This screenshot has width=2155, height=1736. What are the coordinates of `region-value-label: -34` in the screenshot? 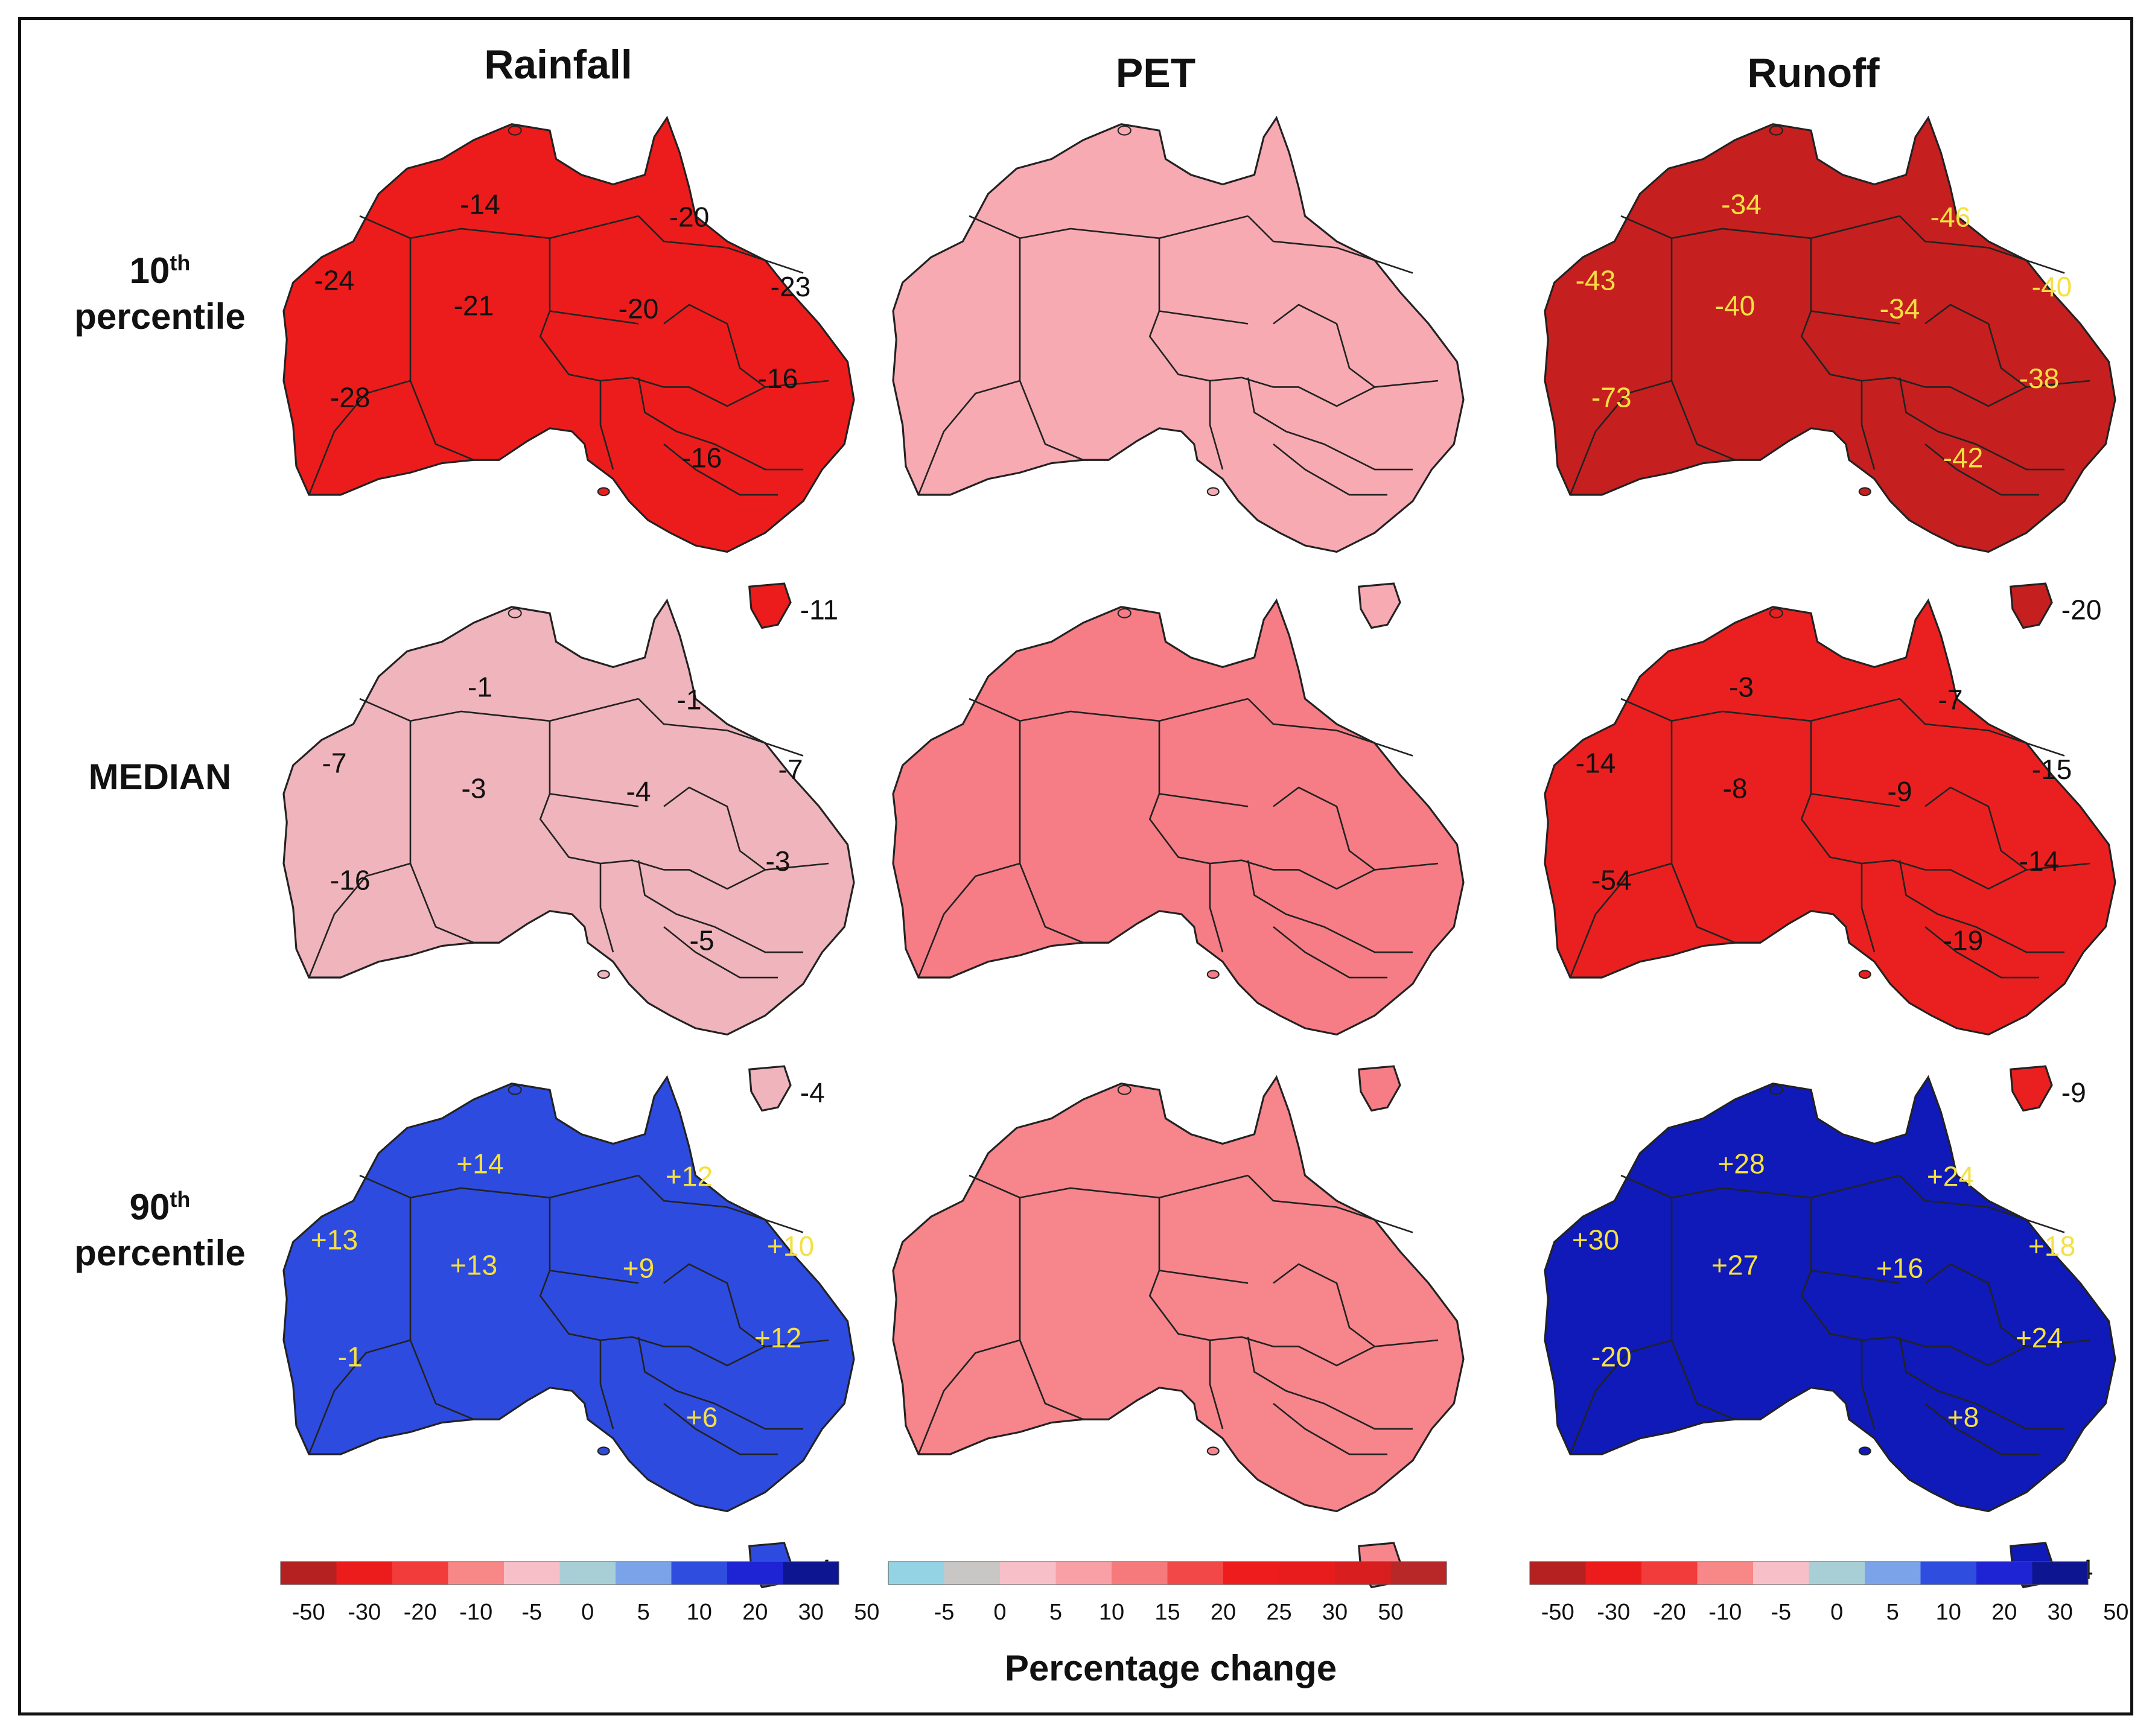 It's located at (1741, 204).